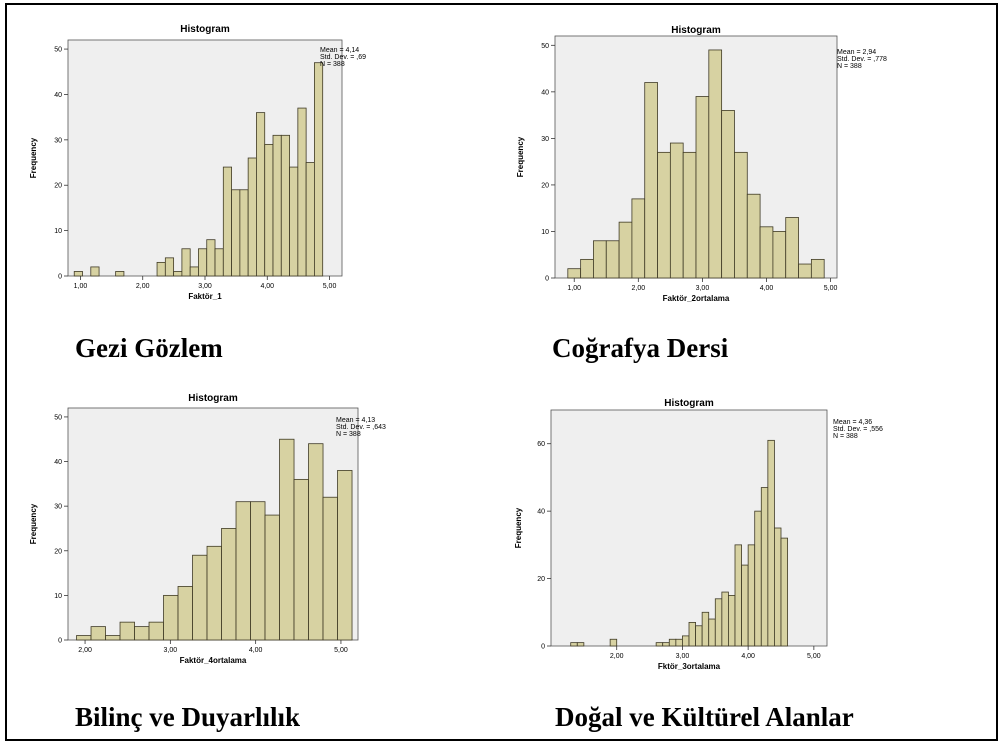 The height and width of the screenshot is (747, 1006). I want to click on caption-dogal-ve-kulturel-alanlar: Doğal ve Kültürel Alanlar, so click(704, 717).